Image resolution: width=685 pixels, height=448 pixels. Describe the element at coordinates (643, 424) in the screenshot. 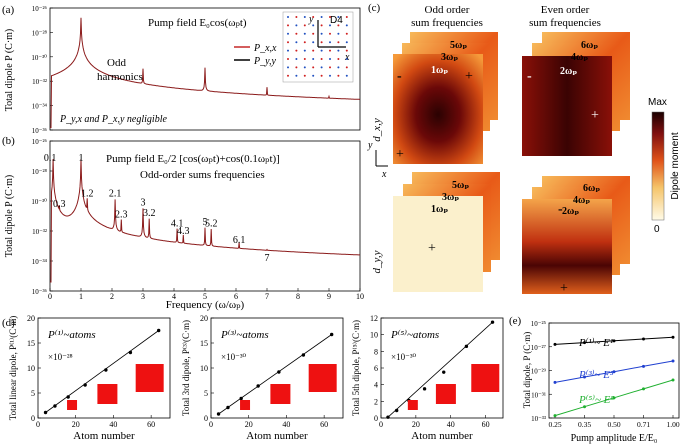

I see `e-xtick-label: 0.71` at that location.